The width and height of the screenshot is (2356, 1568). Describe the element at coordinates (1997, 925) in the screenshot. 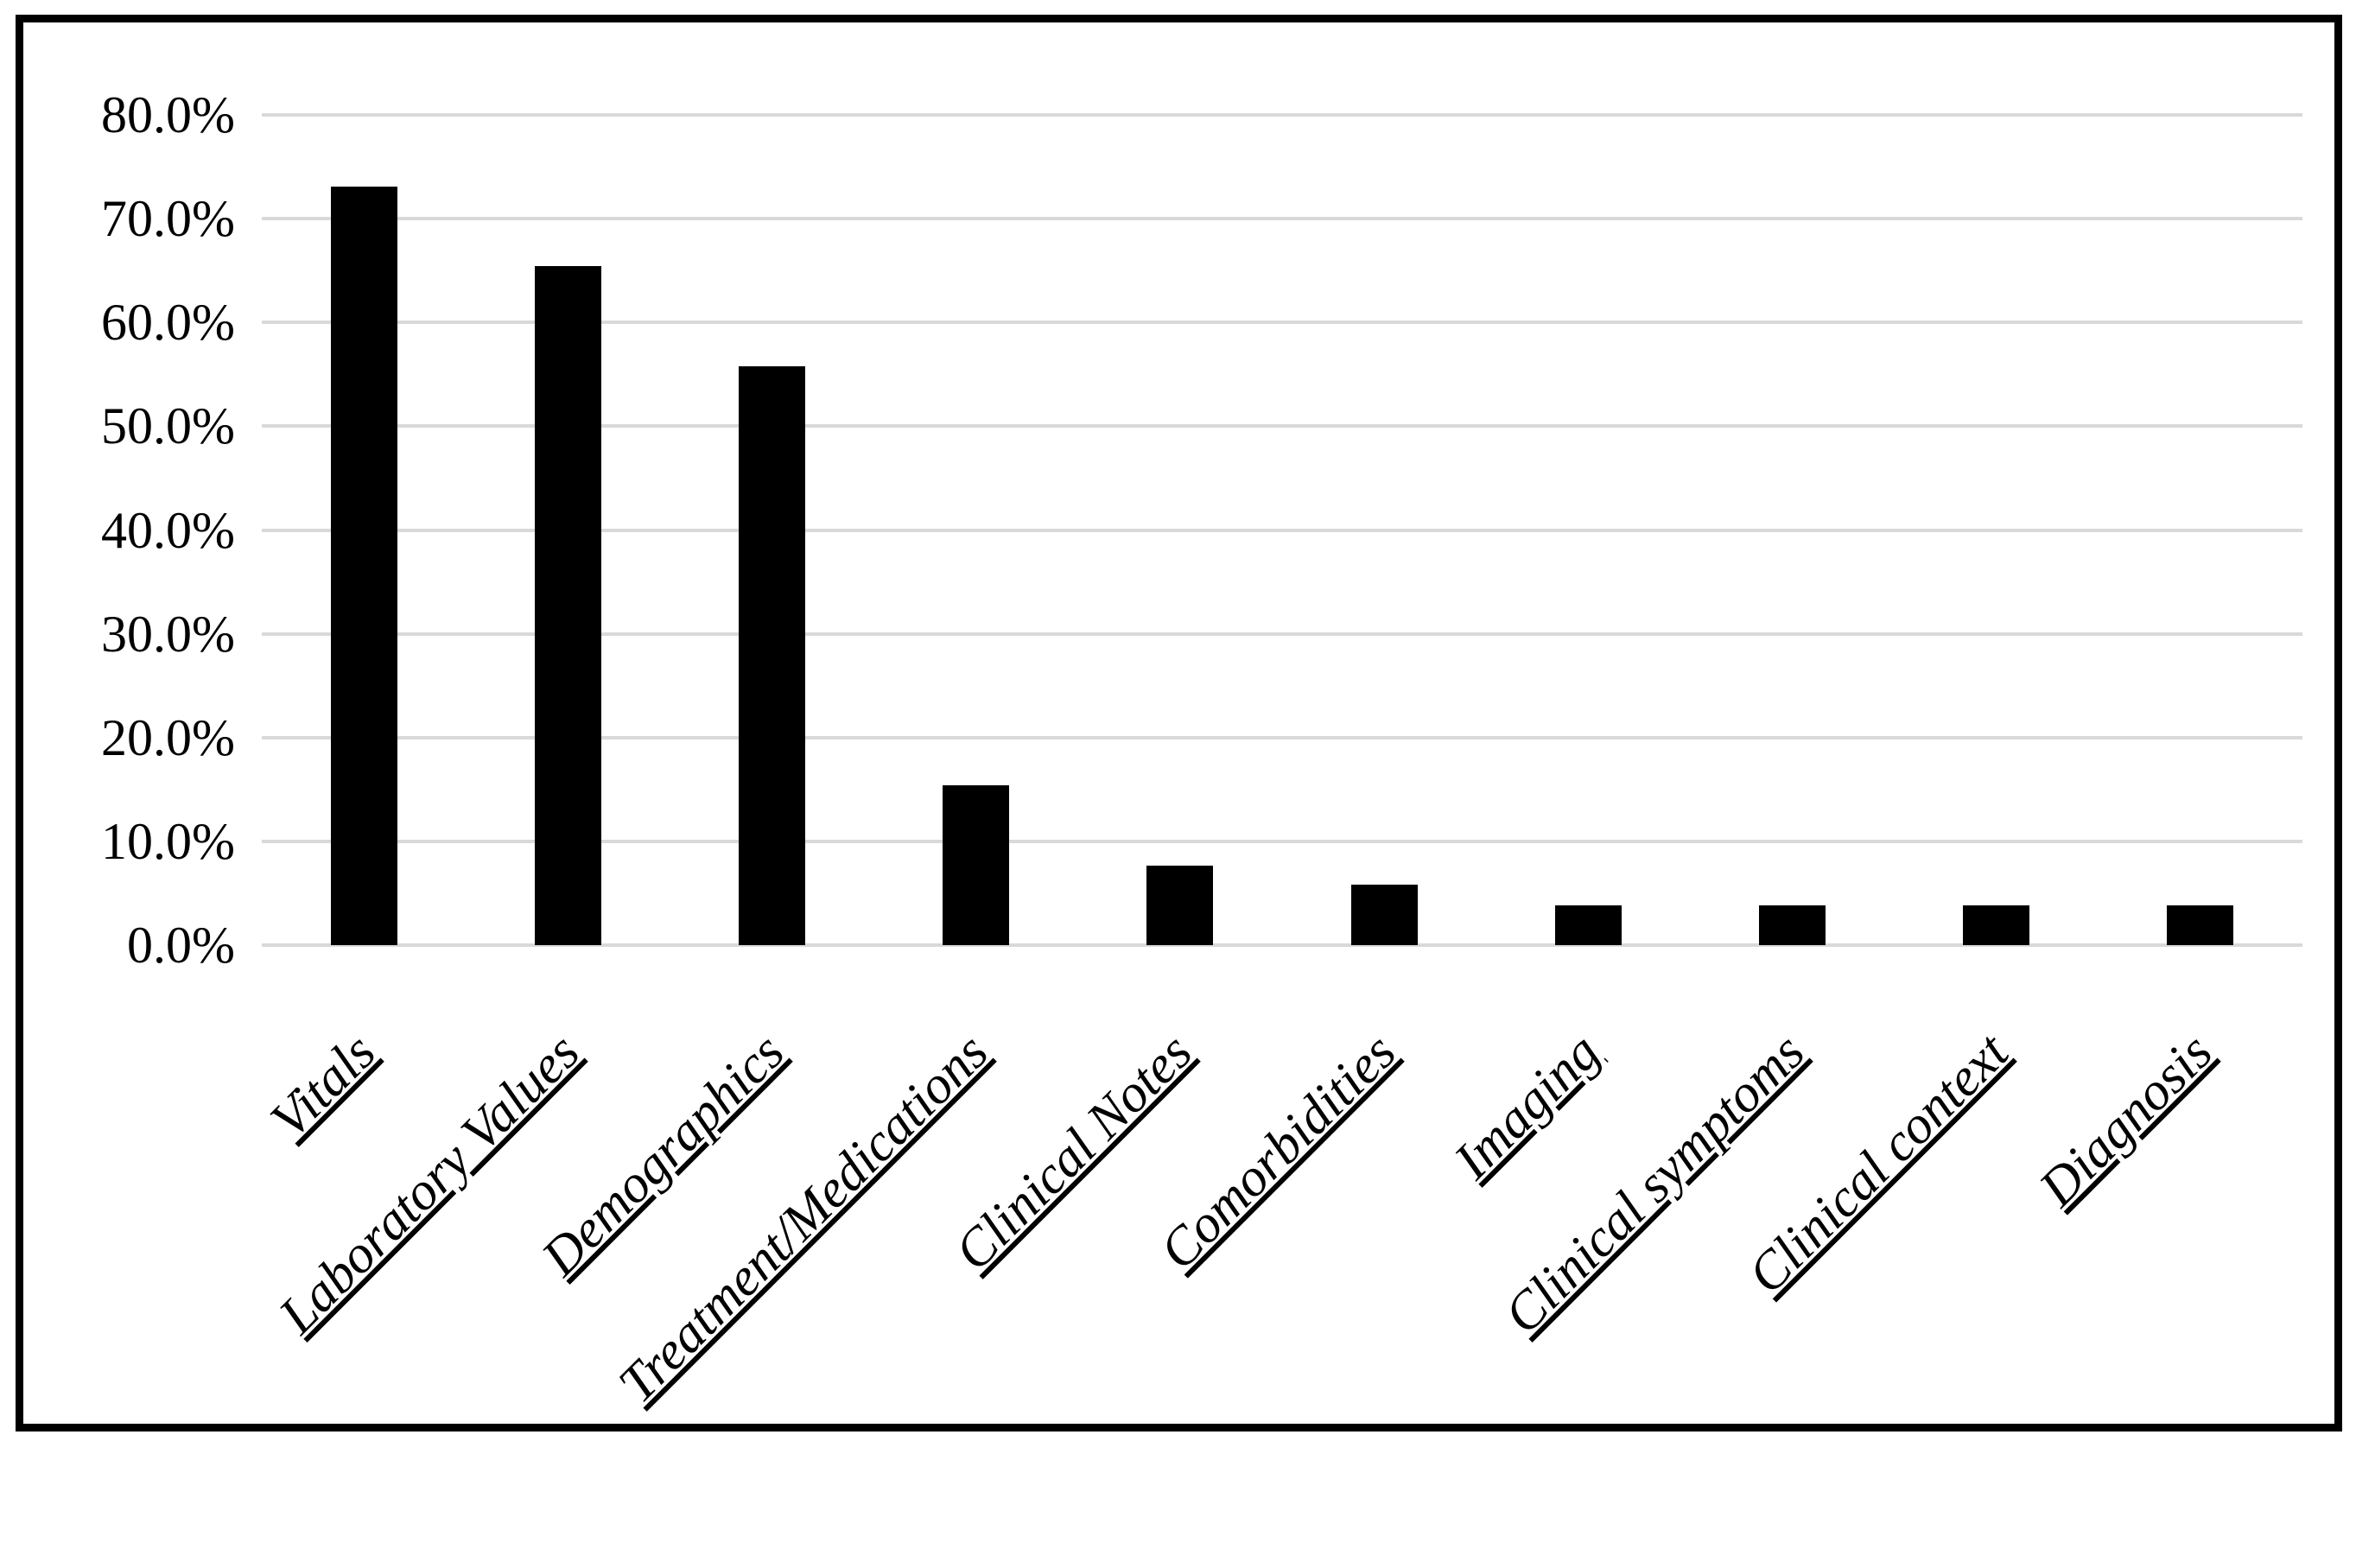

I see `bar-clinical-context` at that location.